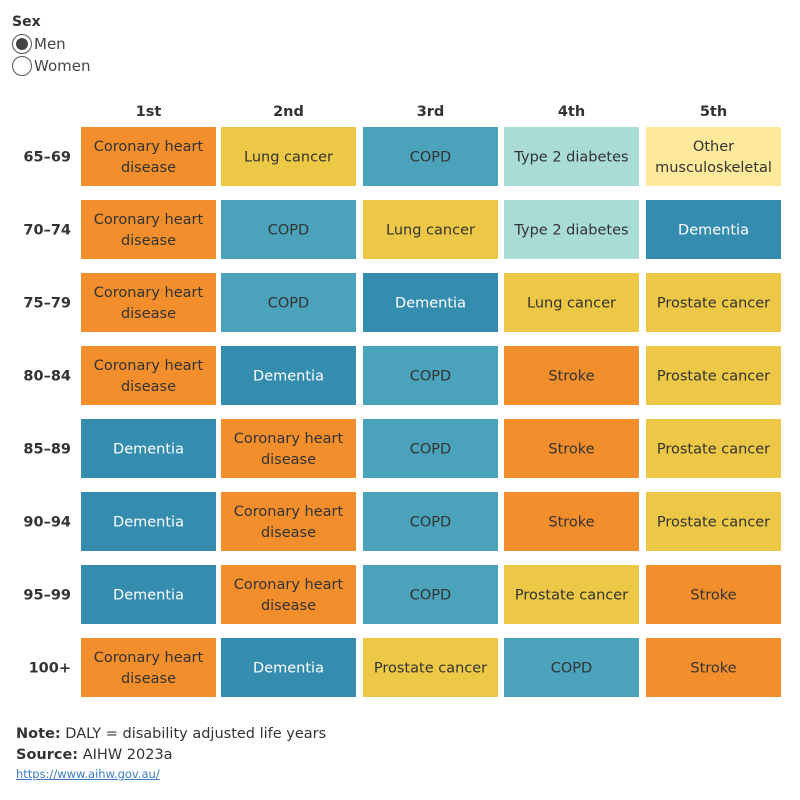 The height and width of the screenshot is (800, 800). Describe the element at coordinates (47, 450) in the screenshot. I see `row-label: 85–89` at that location.